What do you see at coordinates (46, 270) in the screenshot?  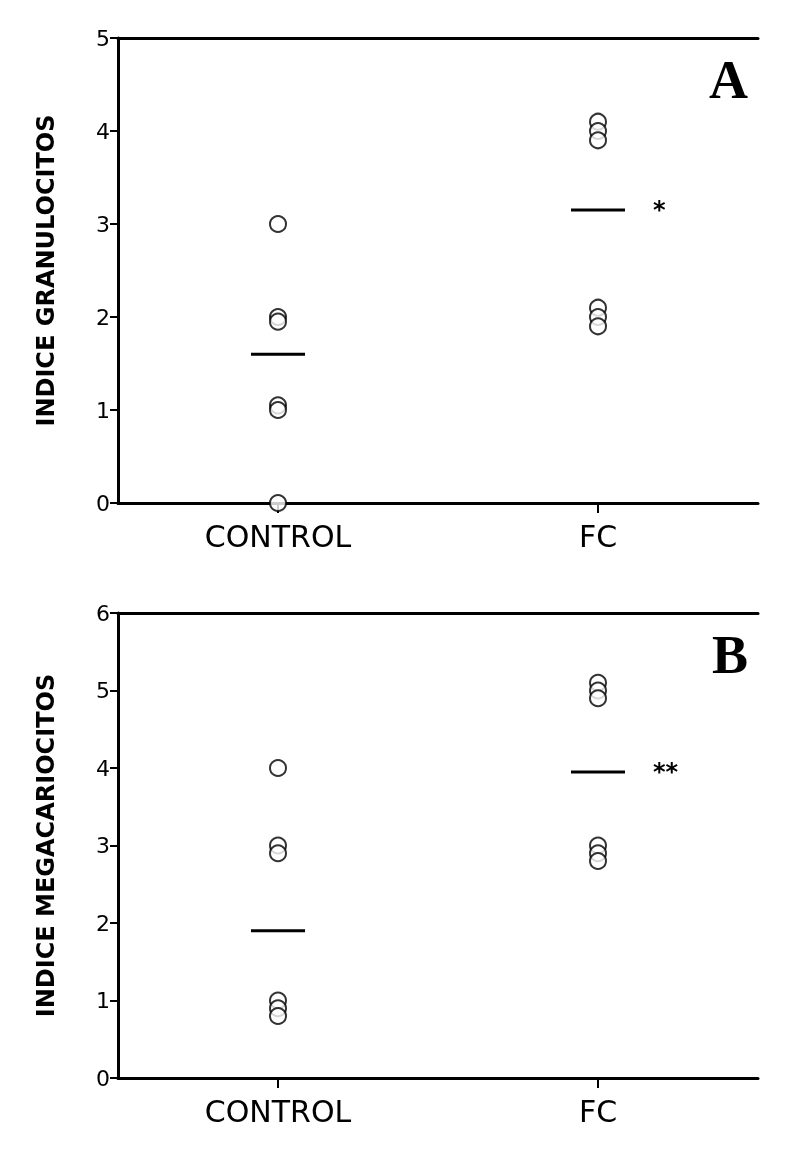 I see `y-axis-title: INDICE GRANULOCITOS` at bounding box center [46, 270].